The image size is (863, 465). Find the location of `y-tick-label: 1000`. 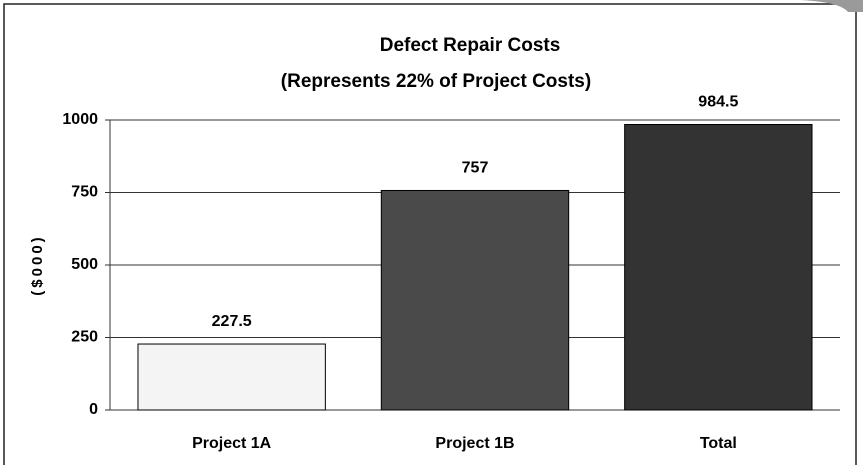

y-tick-label: 1000 is located at coordinates (80, 119).